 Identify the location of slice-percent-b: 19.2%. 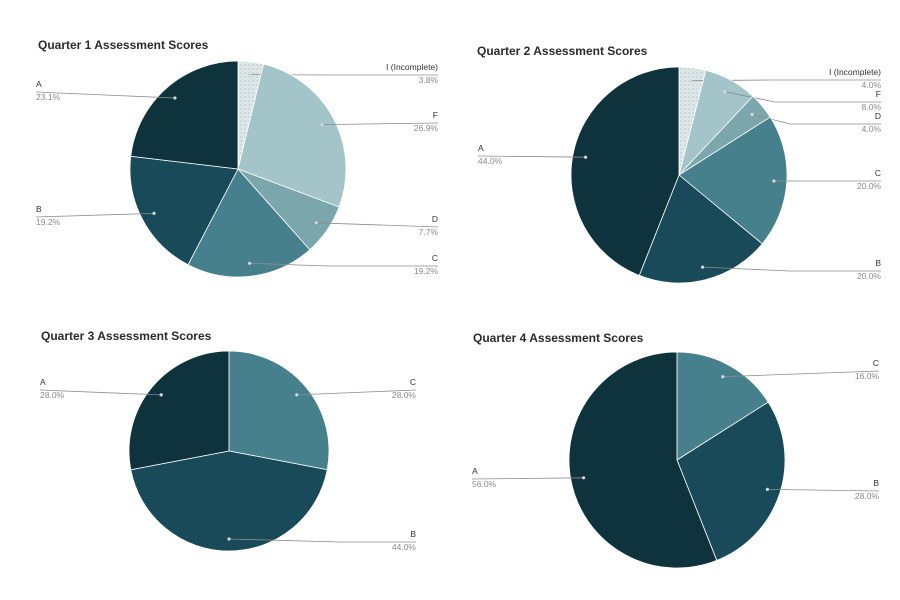
(48, 222).